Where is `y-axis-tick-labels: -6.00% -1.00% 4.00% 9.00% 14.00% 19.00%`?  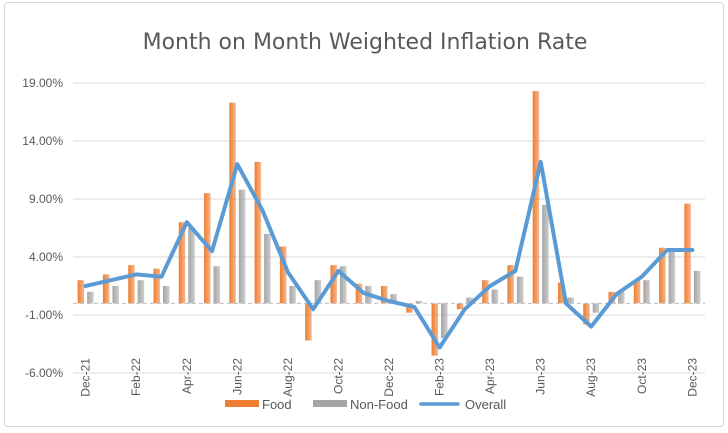
y-axis-tick-labels: -6.00% -1.00% 4.00% 9.00% 14.00% 19.00% is located at coordinates (42, 228).